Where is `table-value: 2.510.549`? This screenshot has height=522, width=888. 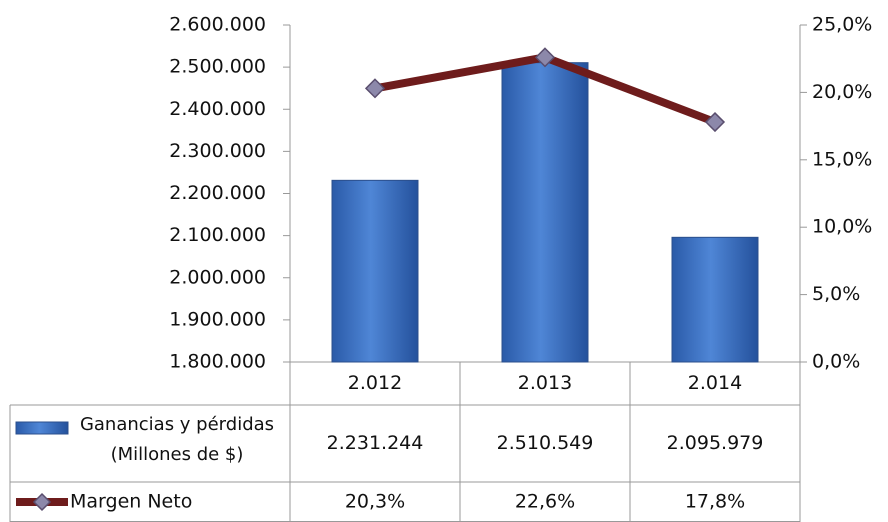 table-value: 2.510.549 is located at coordinates (545, 443).